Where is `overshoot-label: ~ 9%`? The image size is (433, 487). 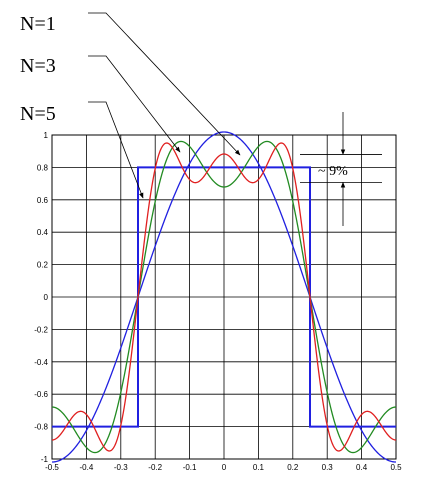
overshoot-label: ~ 9% is located at coordinates (333, 171).